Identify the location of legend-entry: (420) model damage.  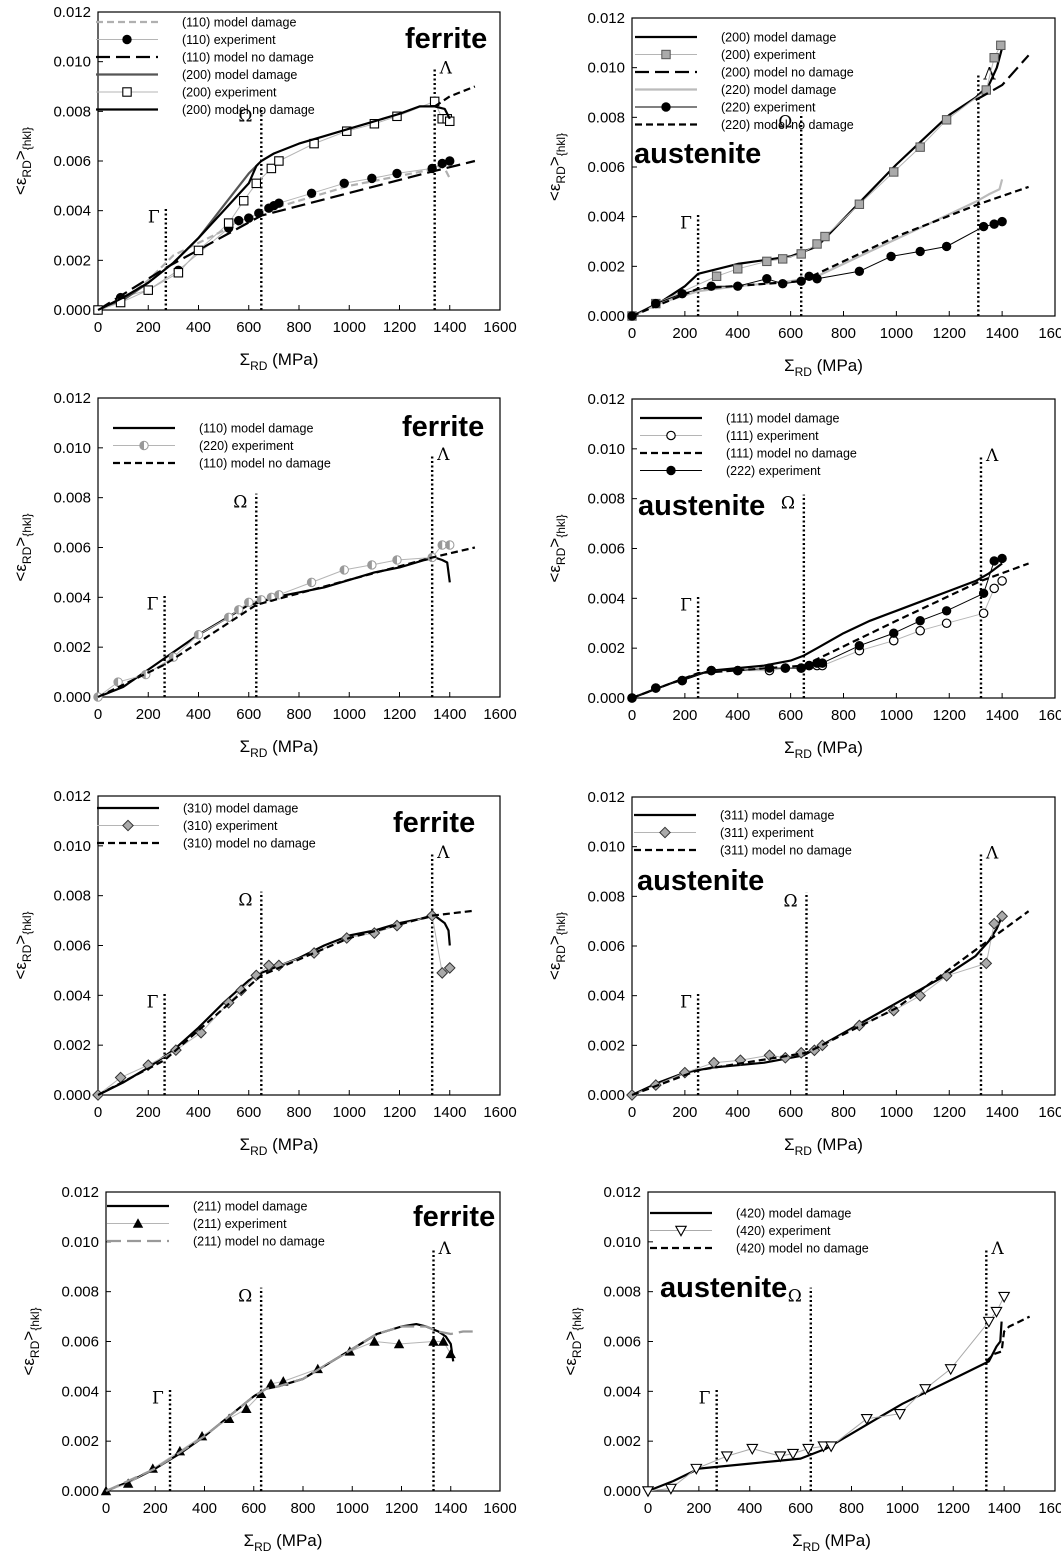
(793, 1214).